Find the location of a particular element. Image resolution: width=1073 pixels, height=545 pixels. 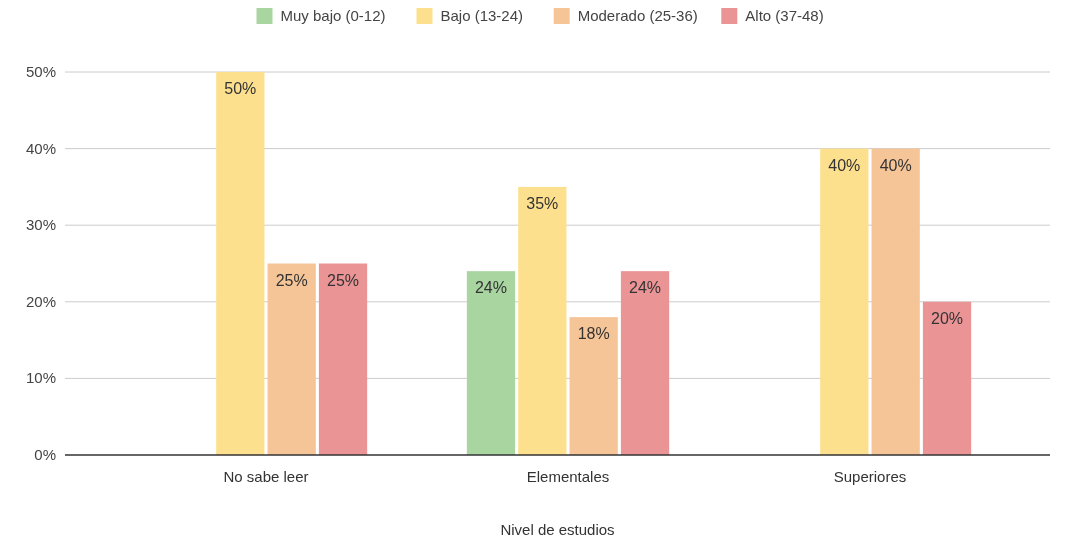

legend-label: Moderado (25-36) is located at coordinates (637, 15).